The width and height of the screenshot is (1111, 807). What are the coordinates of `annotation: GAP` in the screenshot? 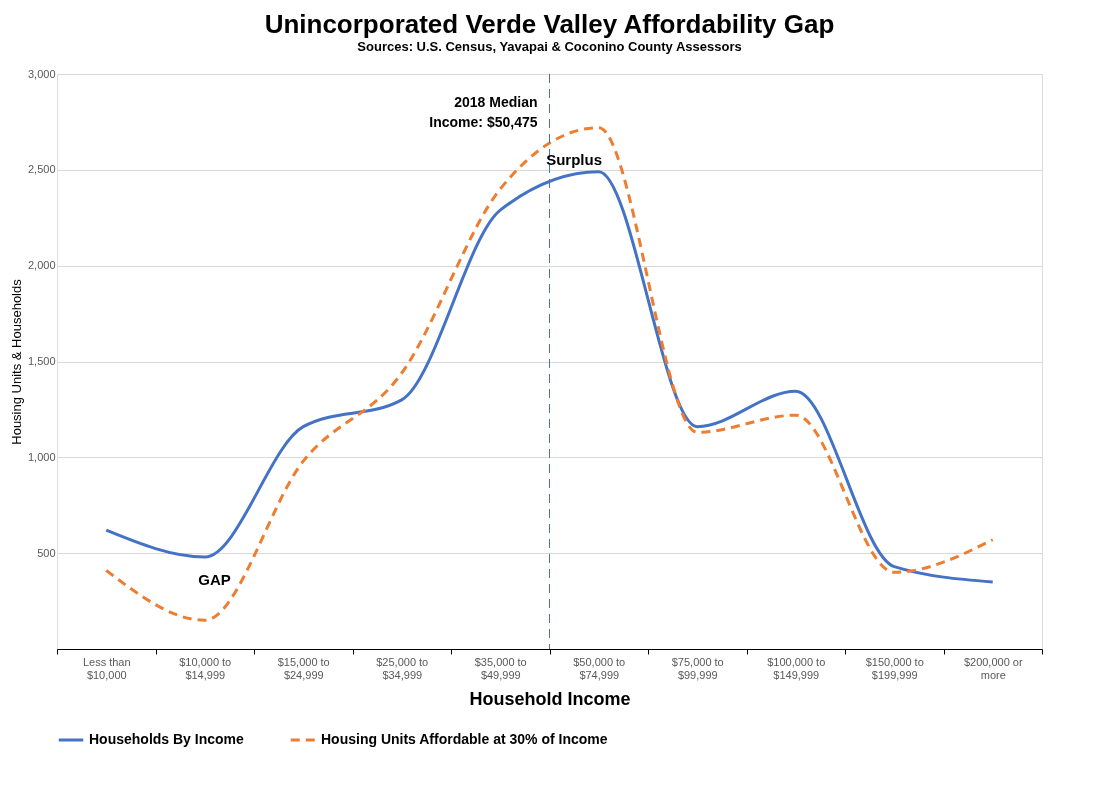 It's located at (214, 579).